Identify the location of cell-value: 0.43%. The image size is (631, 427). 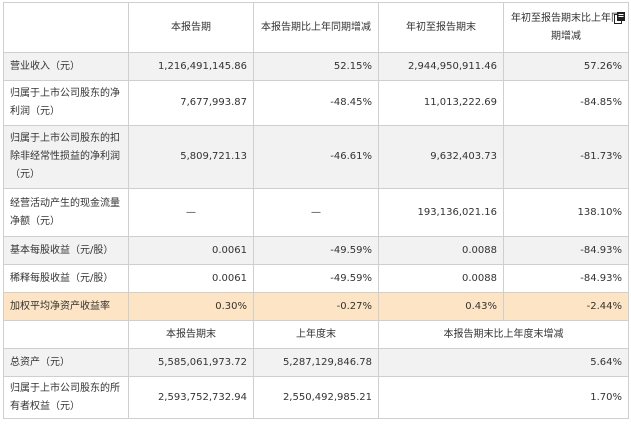
(441, 306).